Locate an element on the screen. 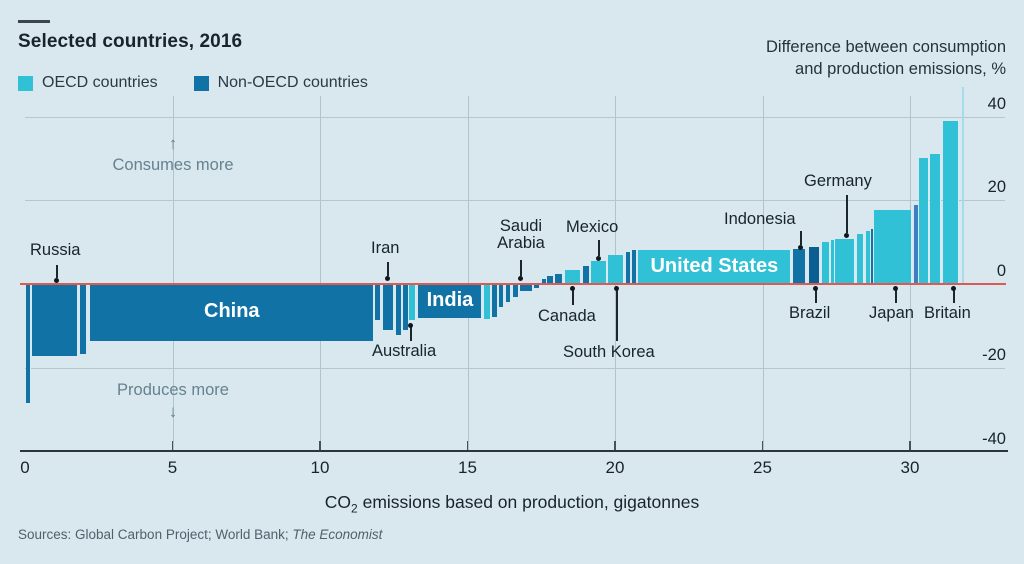 This screenshot has height=564, width=1024. callout-label-mexico: Mexico is located at coordinates (592, 227).